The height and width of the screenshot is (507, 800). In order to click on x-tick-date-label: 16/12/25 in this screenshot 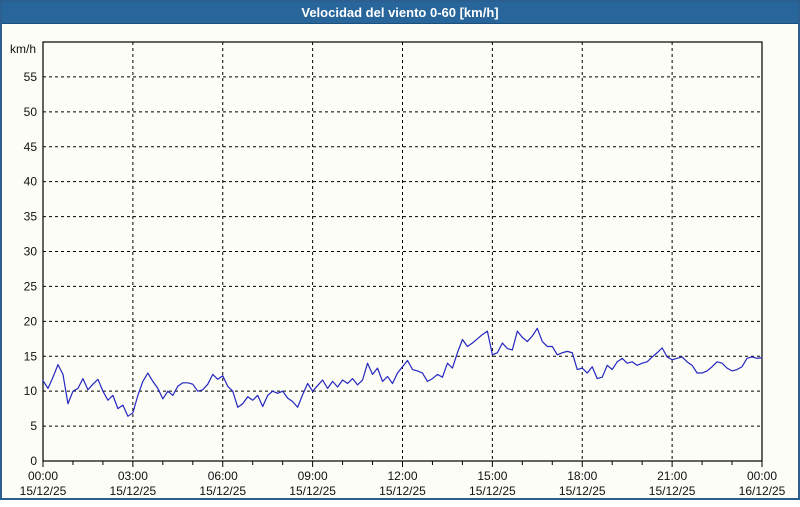, I will do `click(762, 491)`.